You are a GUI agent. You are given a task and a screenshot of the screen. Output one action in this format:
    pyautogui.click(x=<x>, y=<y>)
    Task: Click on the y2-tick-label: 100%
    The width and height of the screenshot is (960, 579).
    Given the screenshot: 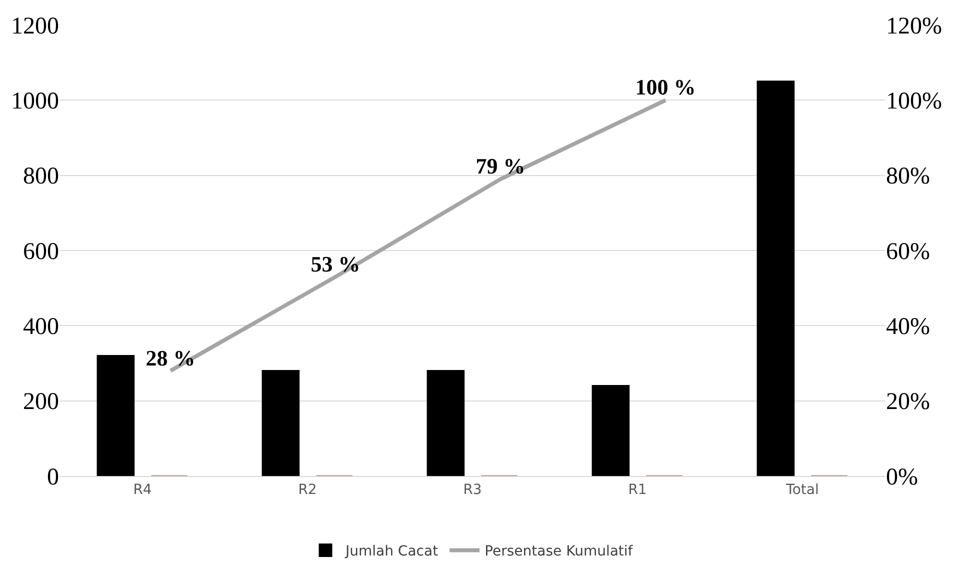 What is the action you would take?
    pyautogui.click(x=914, y=101)
    